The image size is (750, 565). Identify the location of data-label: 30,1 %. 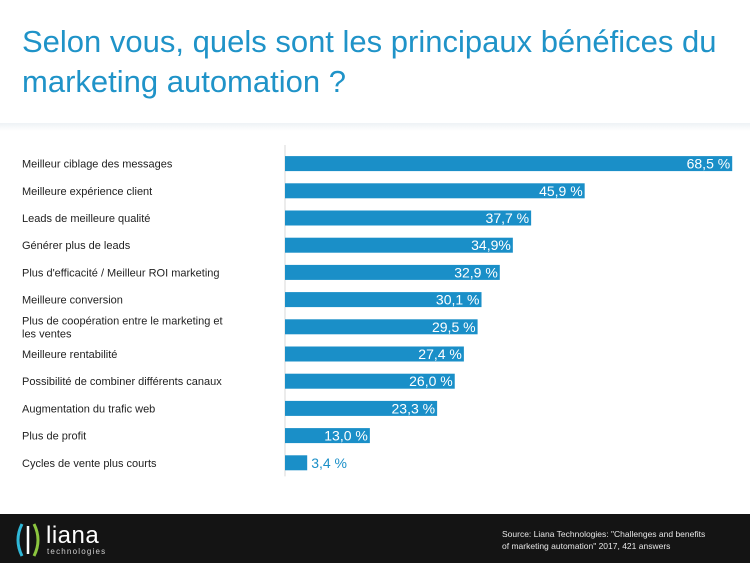
(458, 300).